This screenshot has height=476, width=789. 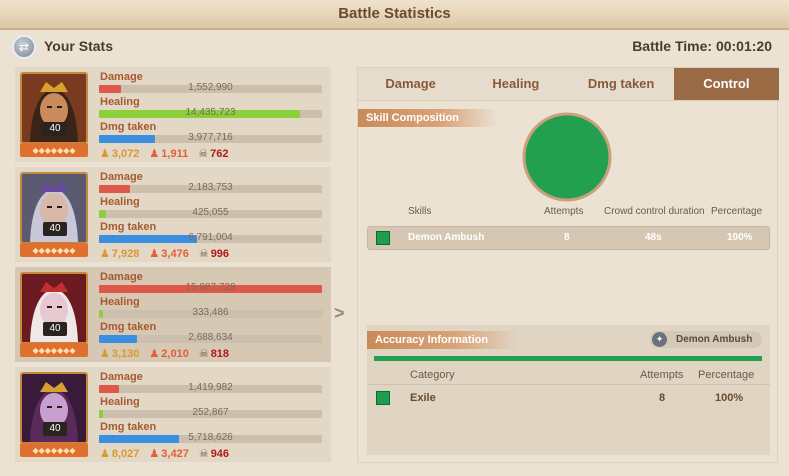 What do you see at coordinates (220, 453) in the screenshot?
I see `stat-3-value: 946` at bounding box center [220, 453].